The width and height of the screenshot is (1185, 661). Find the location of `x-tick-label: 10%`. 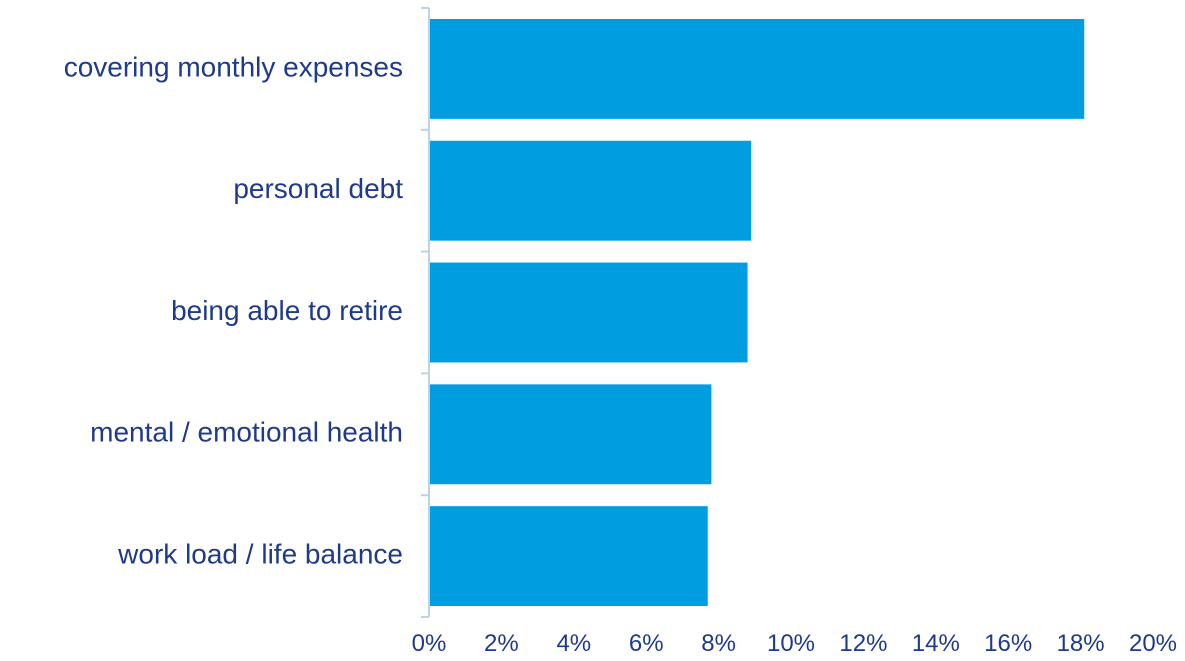

x-tick-label: 10% is located at coordinates (791, 643).